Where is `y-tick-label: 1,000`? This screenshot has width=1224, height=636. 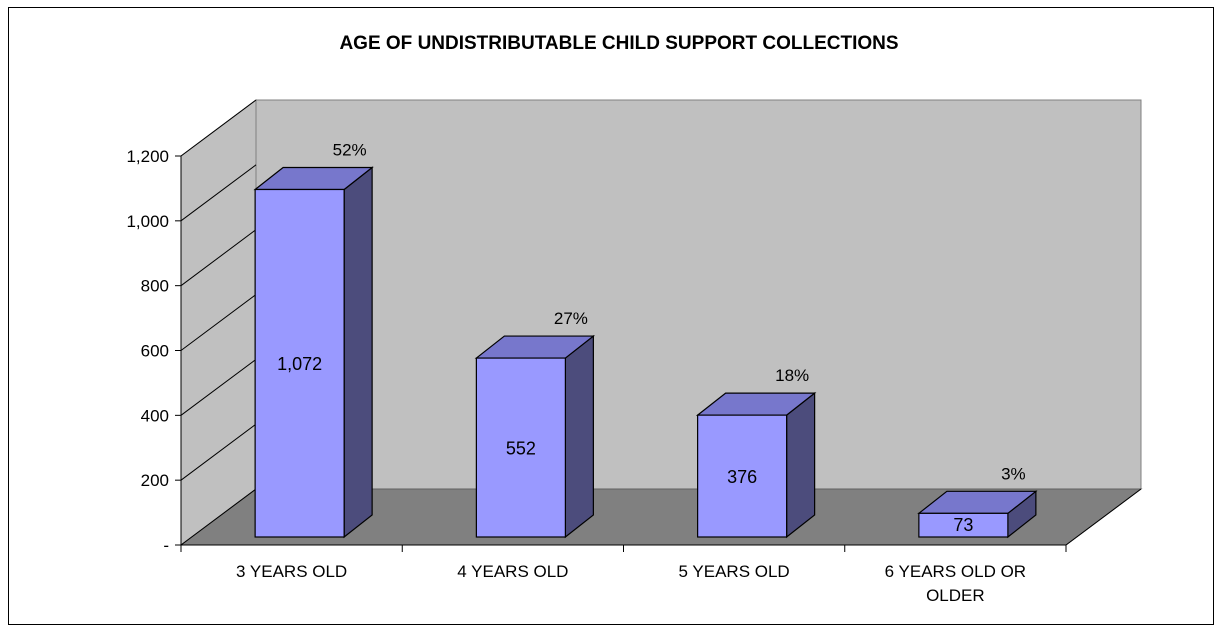 y-tick-label: 1,000 is located at coordinates (147, 221).